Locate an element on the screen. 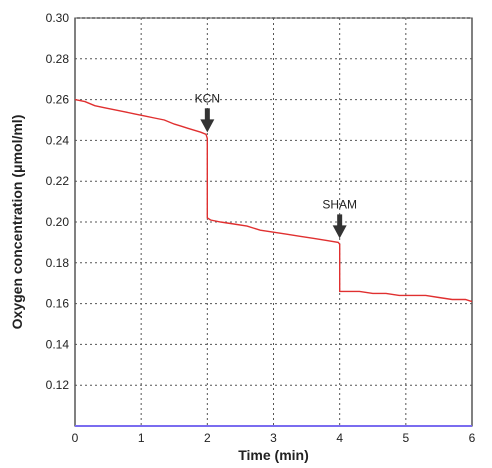 Image resolution: width=492 pixels, height=468 pixels. y-tick-label: 0.28 is located at coordinates (58, 59).